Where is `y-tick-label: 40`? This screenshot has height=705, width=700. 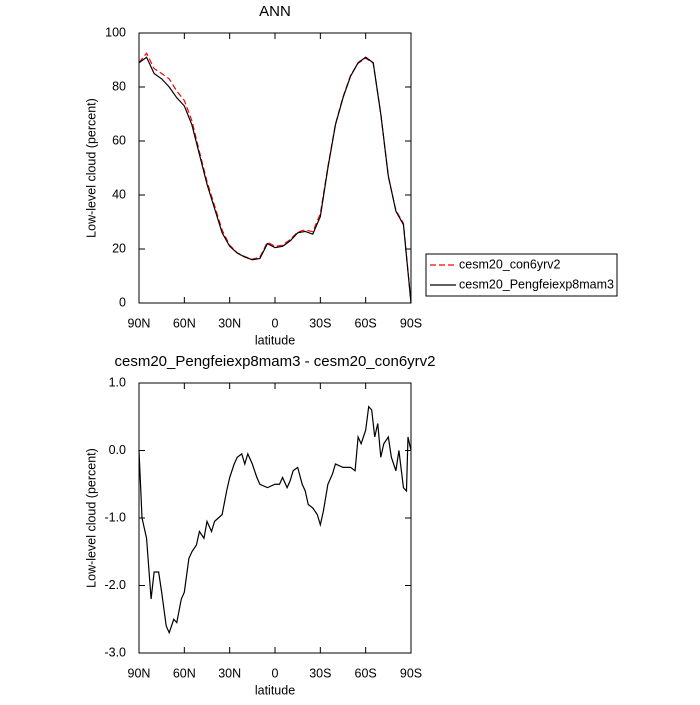
y-tick-label: 40 is located at coordinates (119, 194).